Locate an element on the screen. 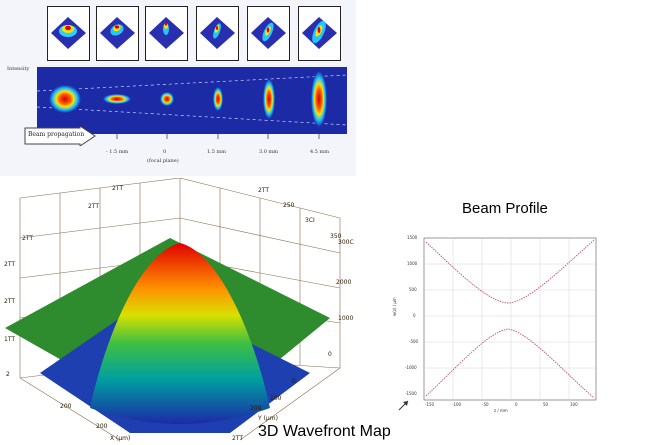  profile-ytick-4: 0 is located at coordinates (414, 315).